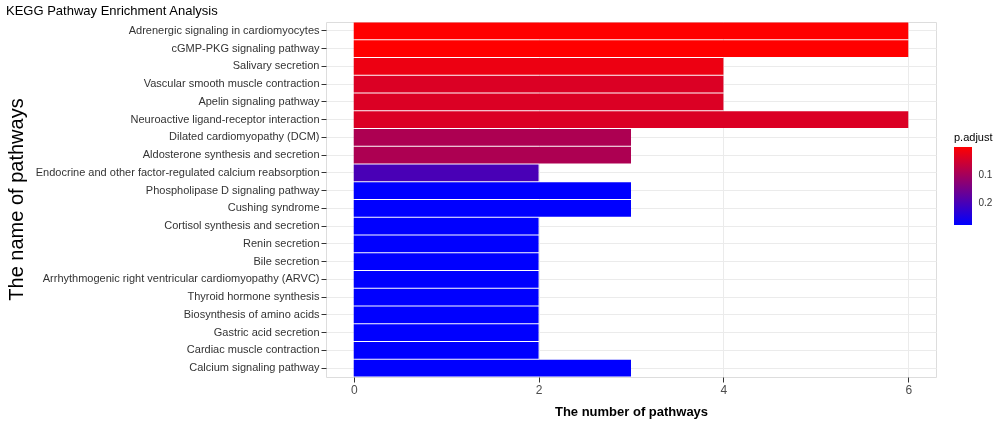 Image resolution: width=1008 pixels, height=430 pixels. I want to click on color-bar-label: 0.2, so click(985, 203).